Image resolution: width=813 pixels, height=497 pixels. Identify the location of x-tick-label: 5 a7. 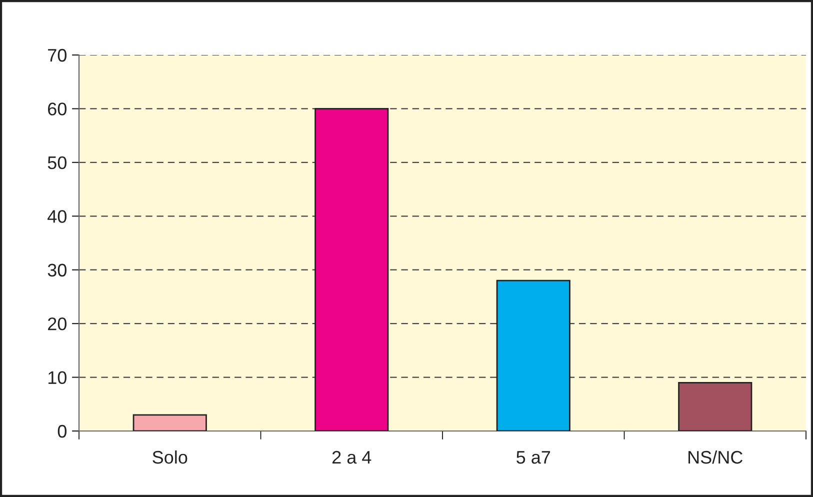
(533, 457).